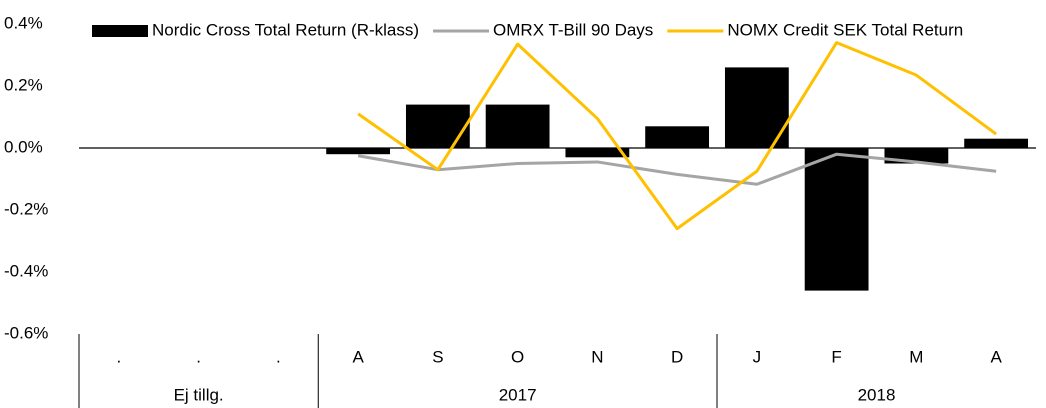 This screenshot has width=1046, height=408. Describe the element at coordinates (845, 29) in the screenshot. I see `legend-label: NOMX Credit SEK Total Return` at that location.